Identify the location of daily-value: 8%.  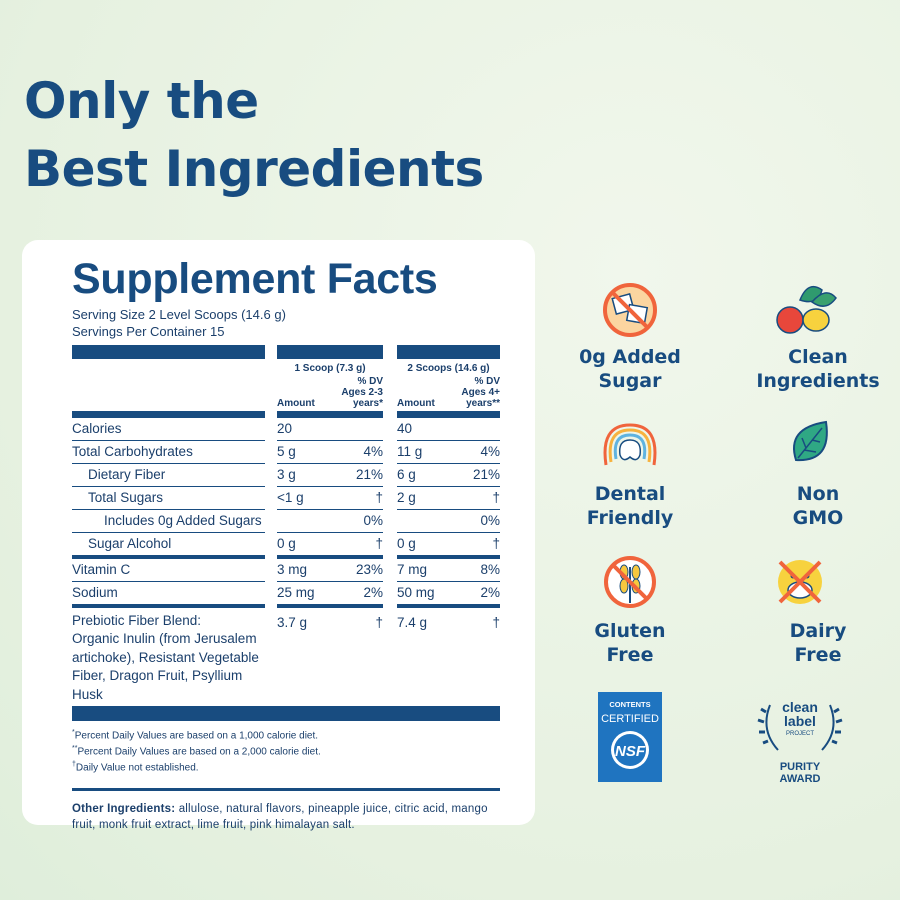
(476, 570).